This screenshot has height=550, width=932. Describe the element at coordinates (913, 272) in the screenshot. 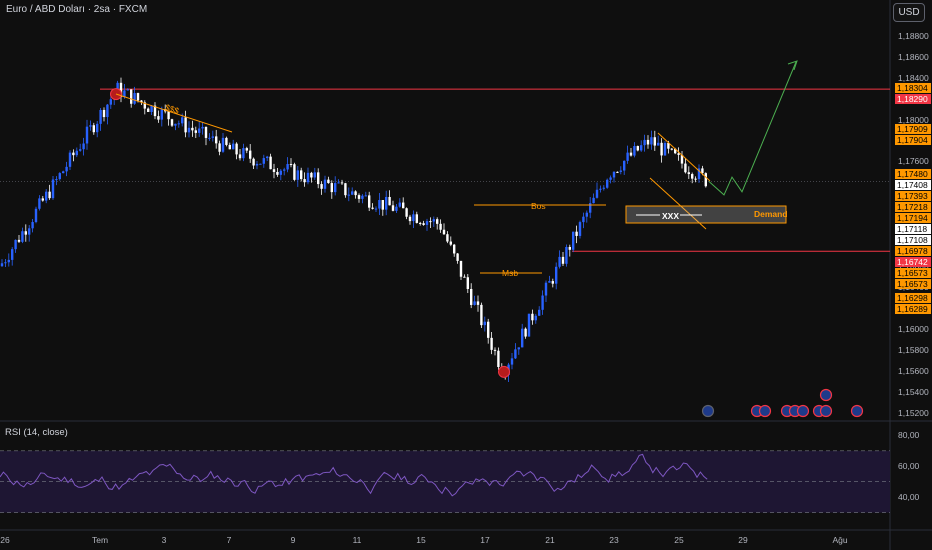

I see `price-tag: 1,16573` at that location.